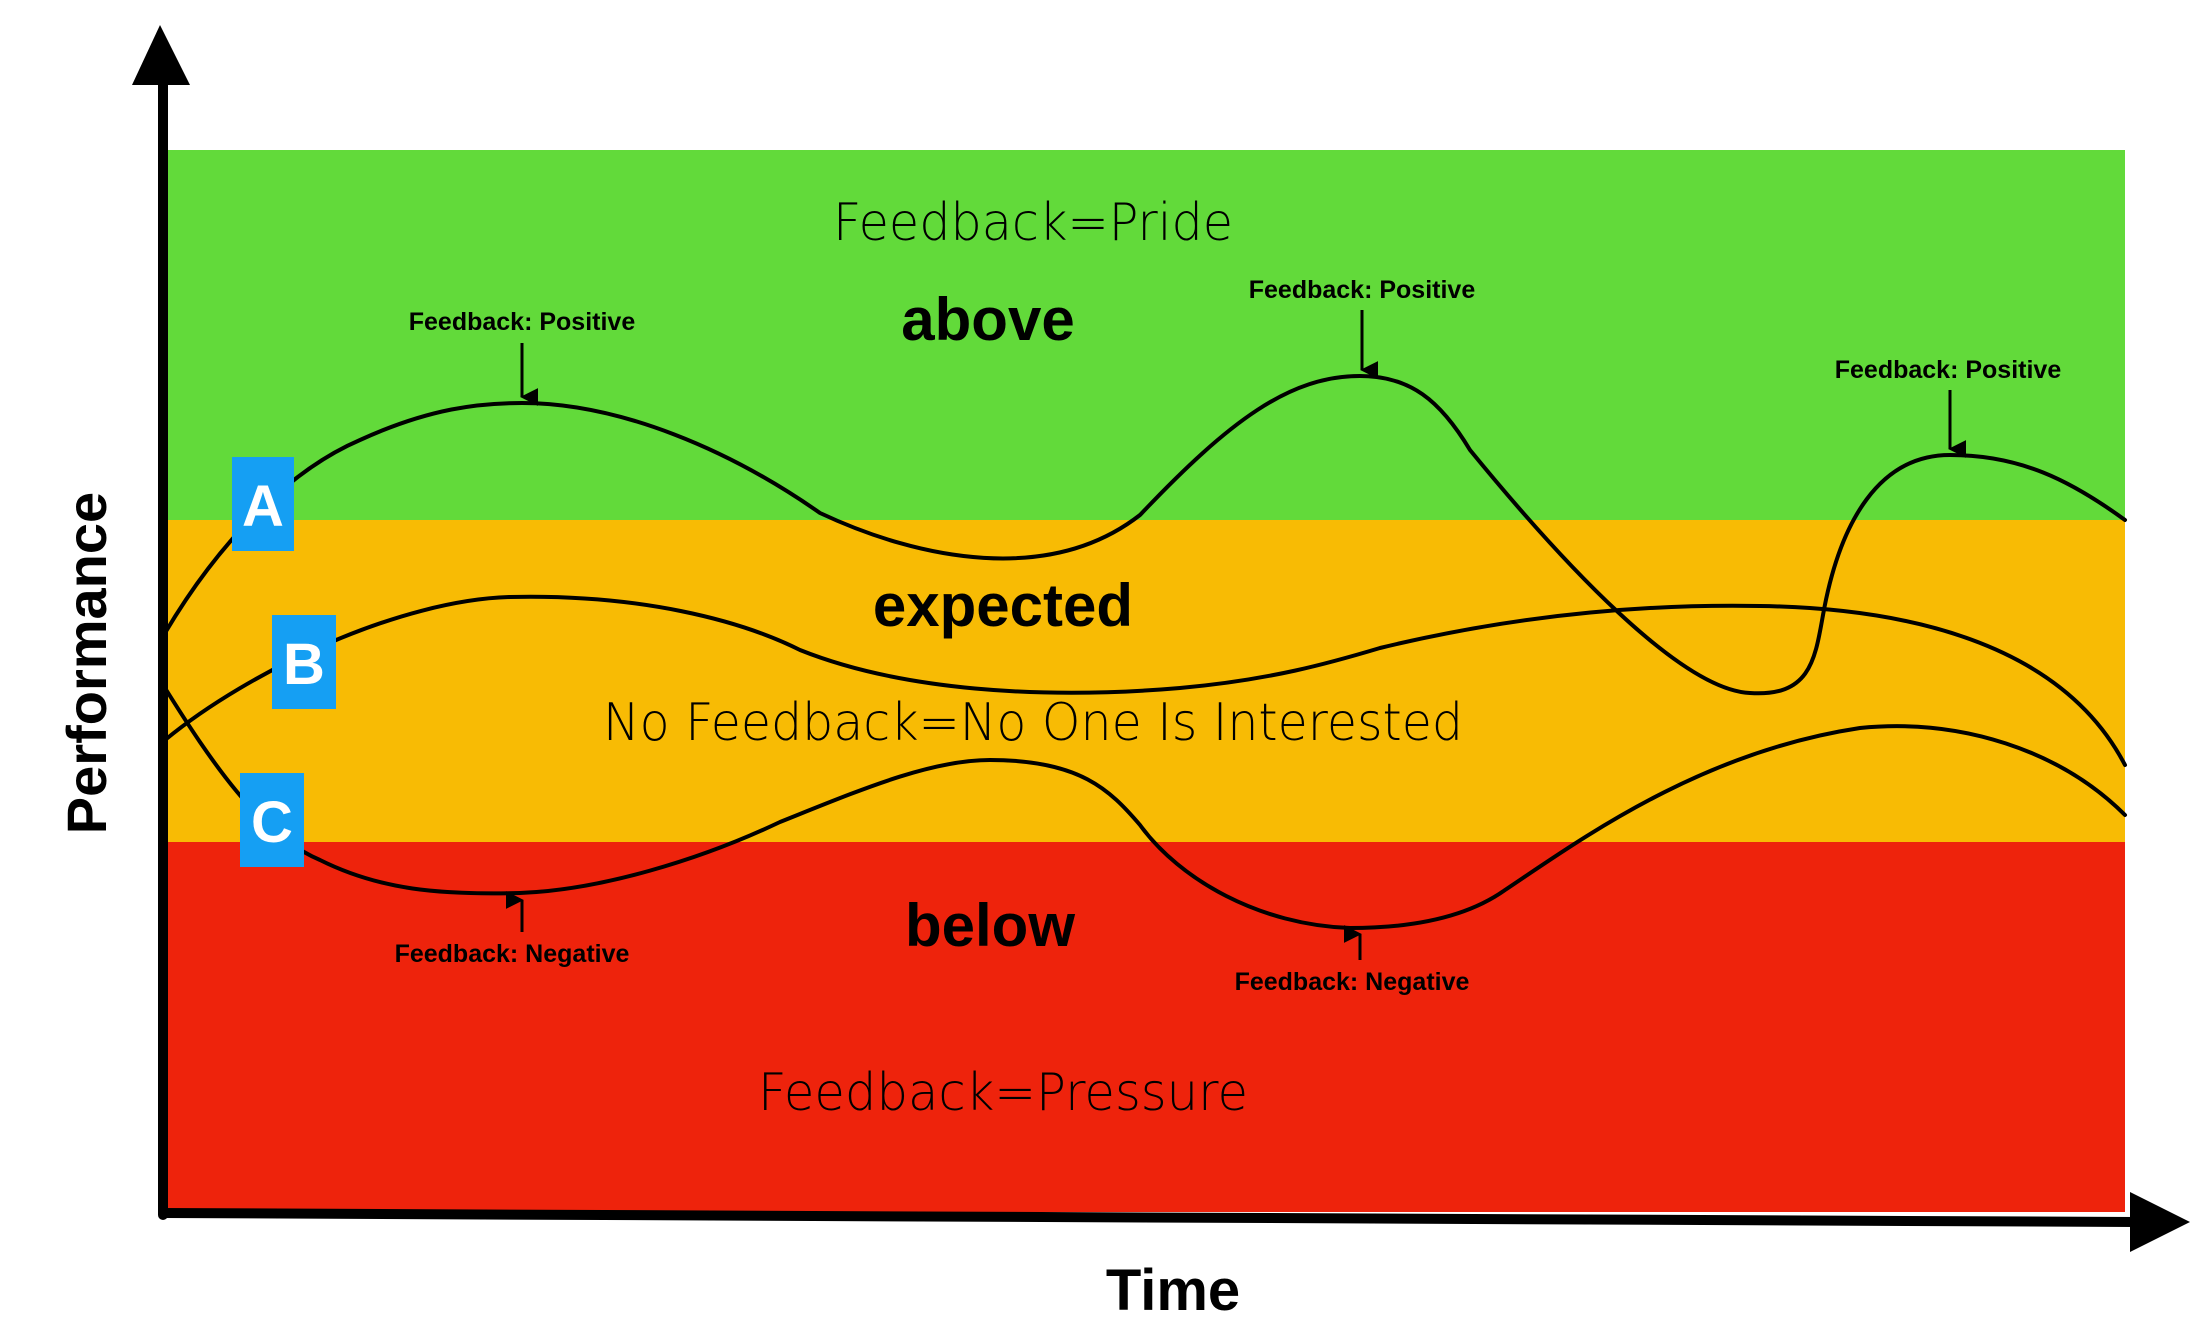 The height and width of the screenshot is (1332, 2206). What do you see at coordinates (512, 954) in the screenshot?
I see `c-trough-1-note: Feedback: Negative` at bounding box center [512, 954].